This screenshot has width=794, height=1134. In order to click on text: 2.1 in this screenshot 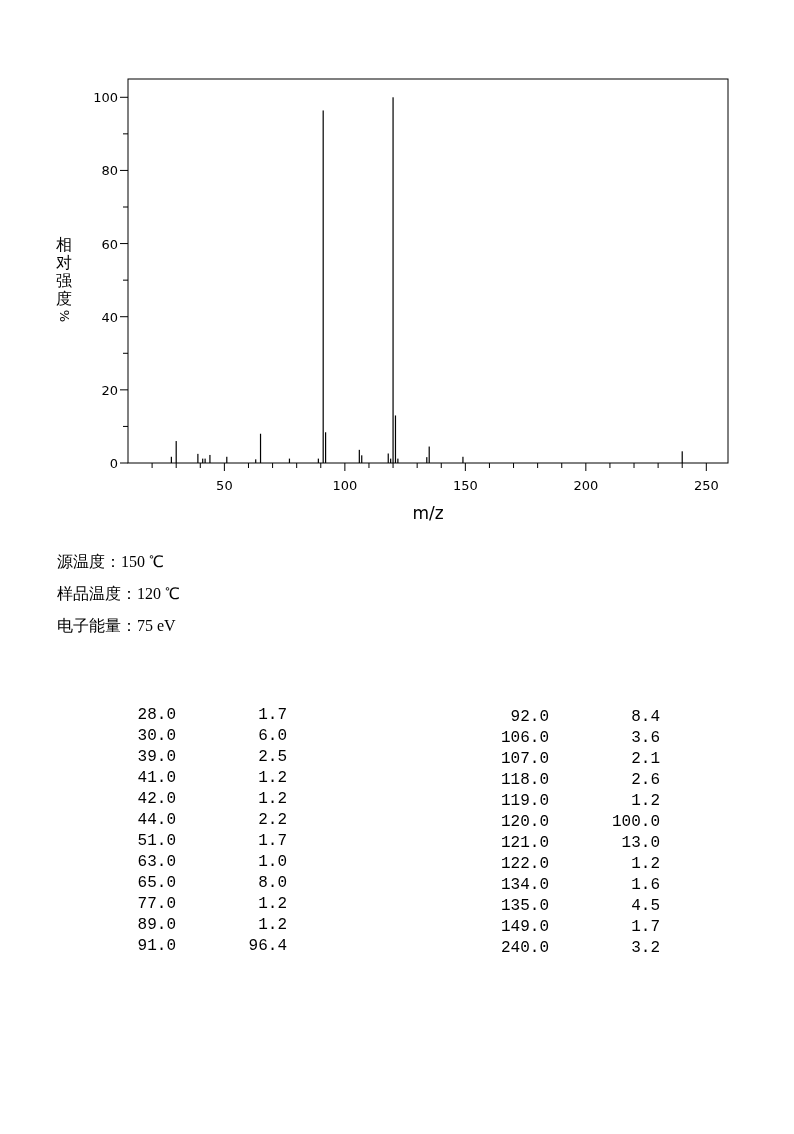, I will do `click(645, 759)`.